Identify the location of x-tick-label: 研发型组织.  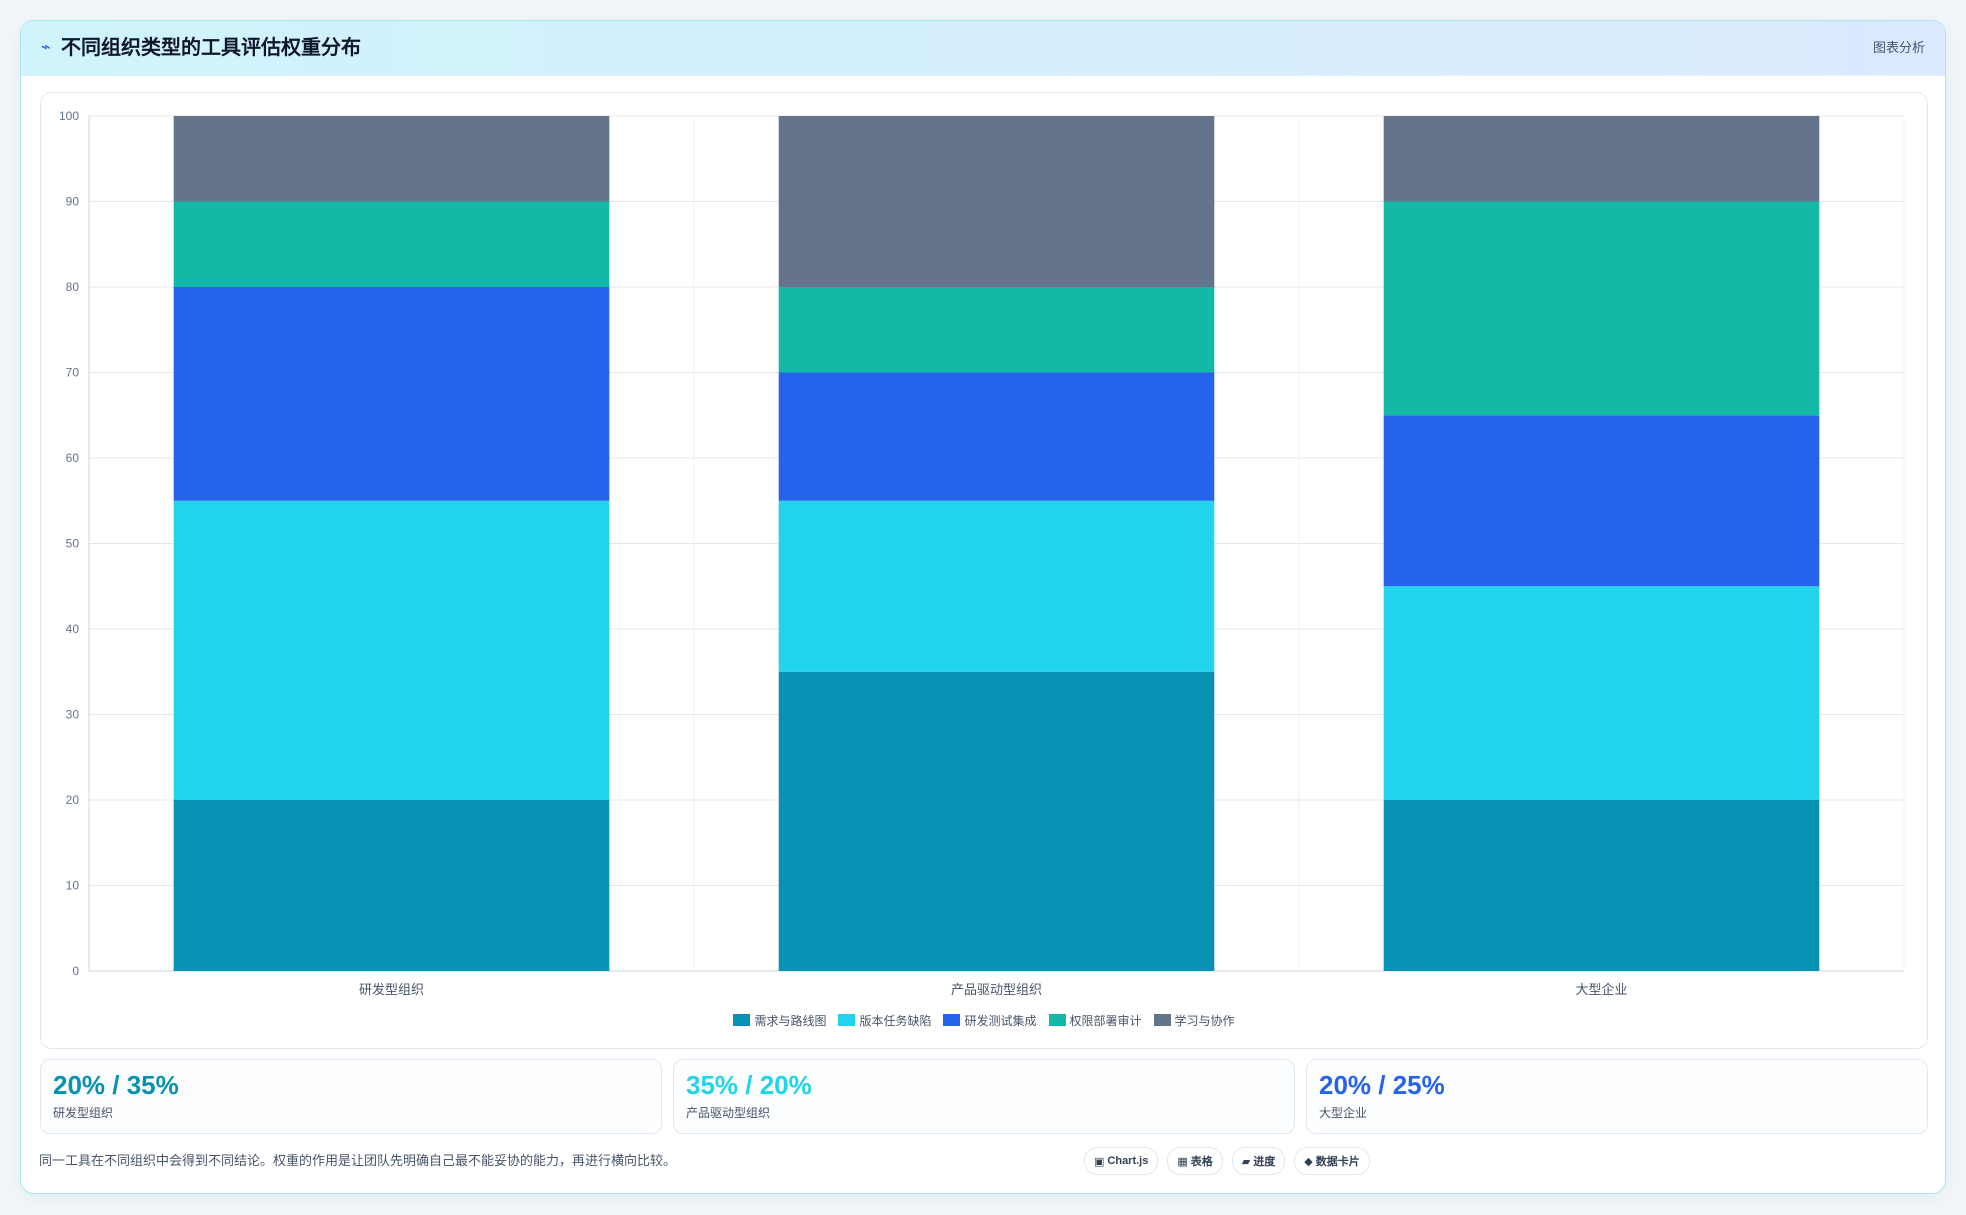
(391, 989).